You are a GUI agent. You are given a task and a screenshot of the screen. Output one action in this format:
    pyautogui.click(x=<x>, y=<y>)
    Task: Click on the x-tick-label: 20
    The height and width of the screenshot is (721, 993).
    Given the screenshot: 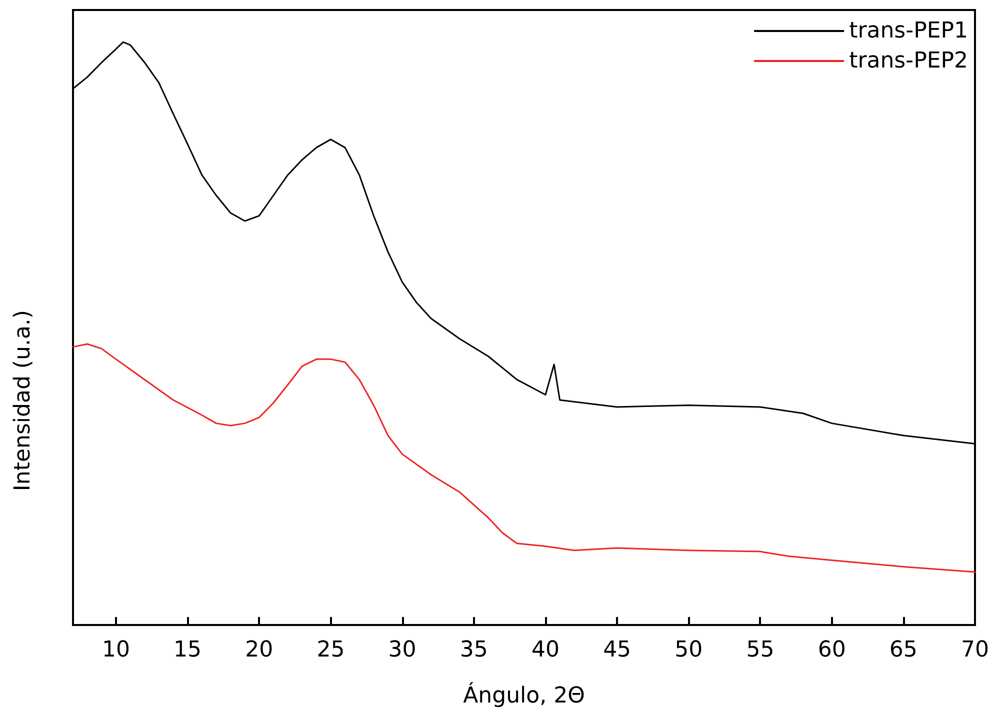 What is the action you would take?
    pyautogui.click(x=259, y=650)
    